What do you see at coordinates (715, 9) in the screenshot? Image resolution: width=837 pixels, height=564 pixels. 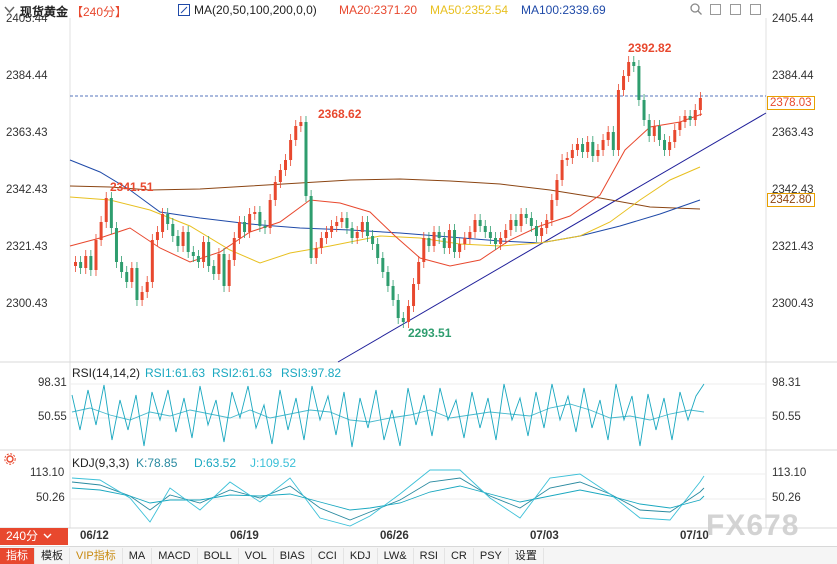 I see `minimize-icon` at bounding box center [715, 9].